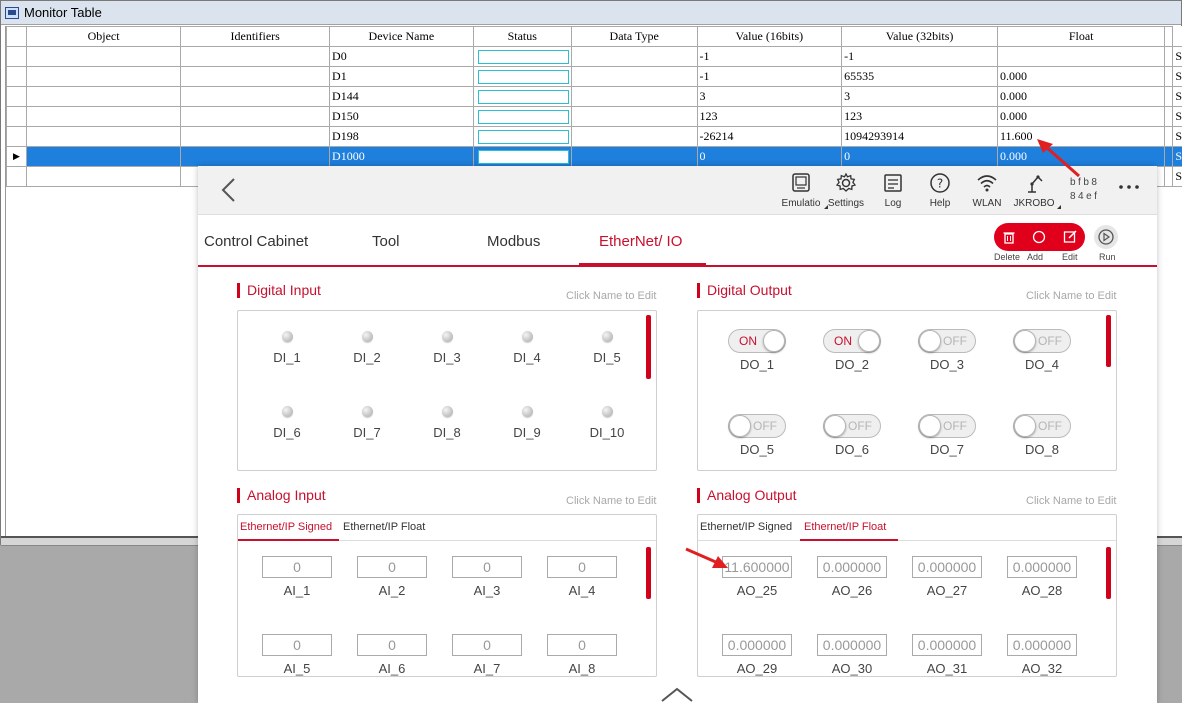 The image size is (1182, 703). I want to click on toolbar-help: ? Help, so click(940, 190).